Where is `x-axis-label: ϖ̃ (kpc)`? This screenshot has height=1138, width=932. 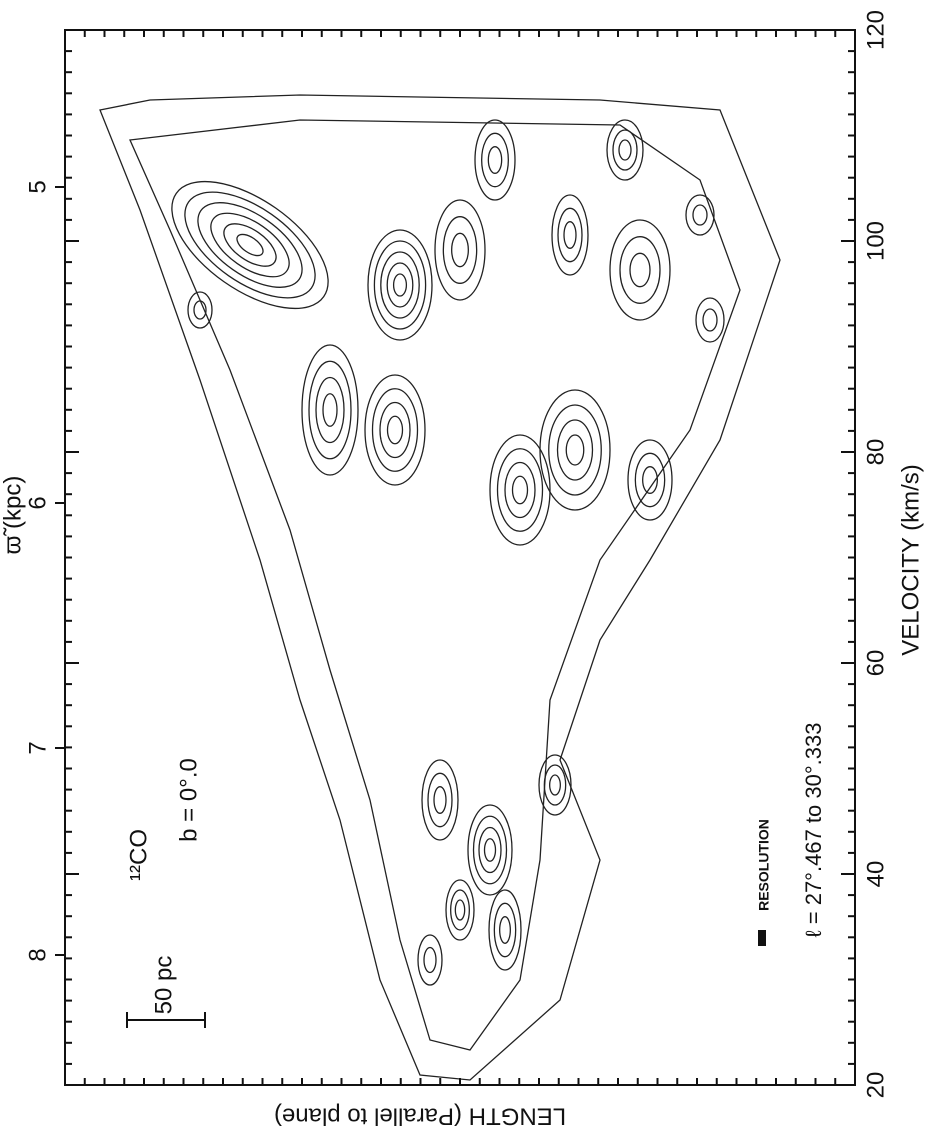
x-axis-label: ϖ̃ (kpc) is located at coordinates (13, 515).